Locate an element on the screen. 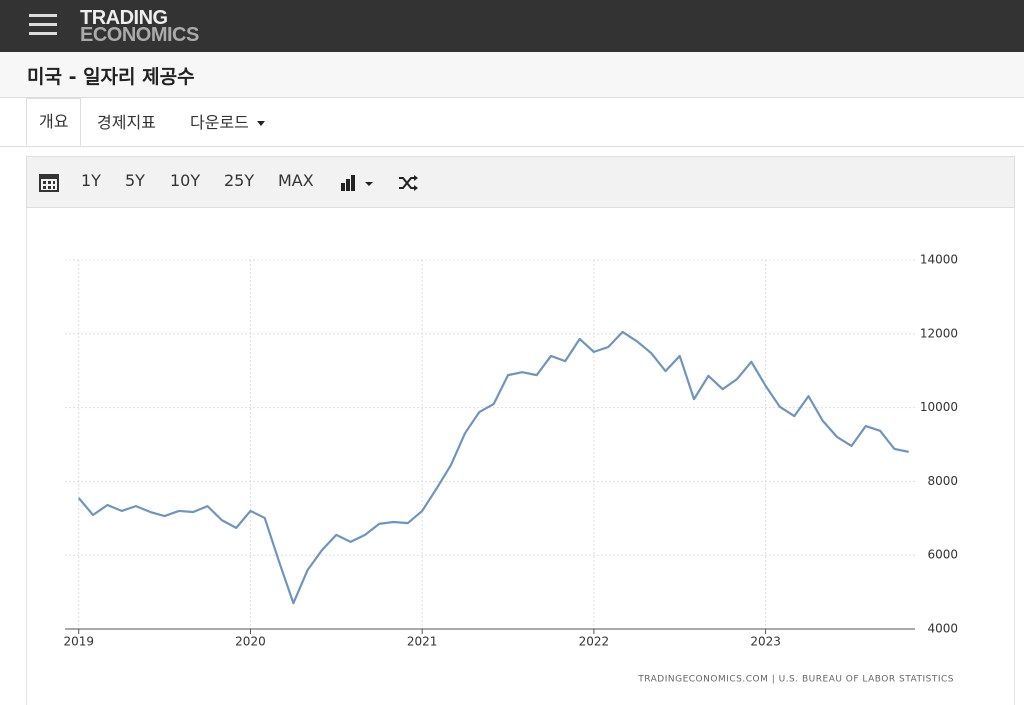  range-button: 10Y is located at coordinates (185, 180).